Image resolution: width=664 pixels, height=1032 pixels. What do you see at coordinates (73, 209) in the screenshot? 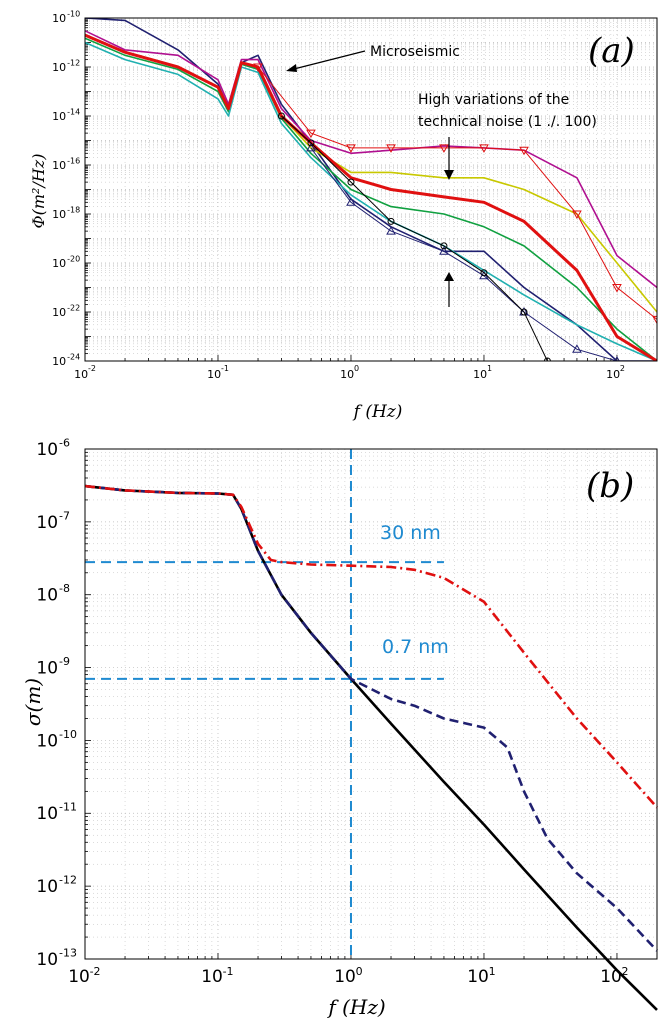
I see `y-tick-exponent: -18` at bounding box center [73, 209].